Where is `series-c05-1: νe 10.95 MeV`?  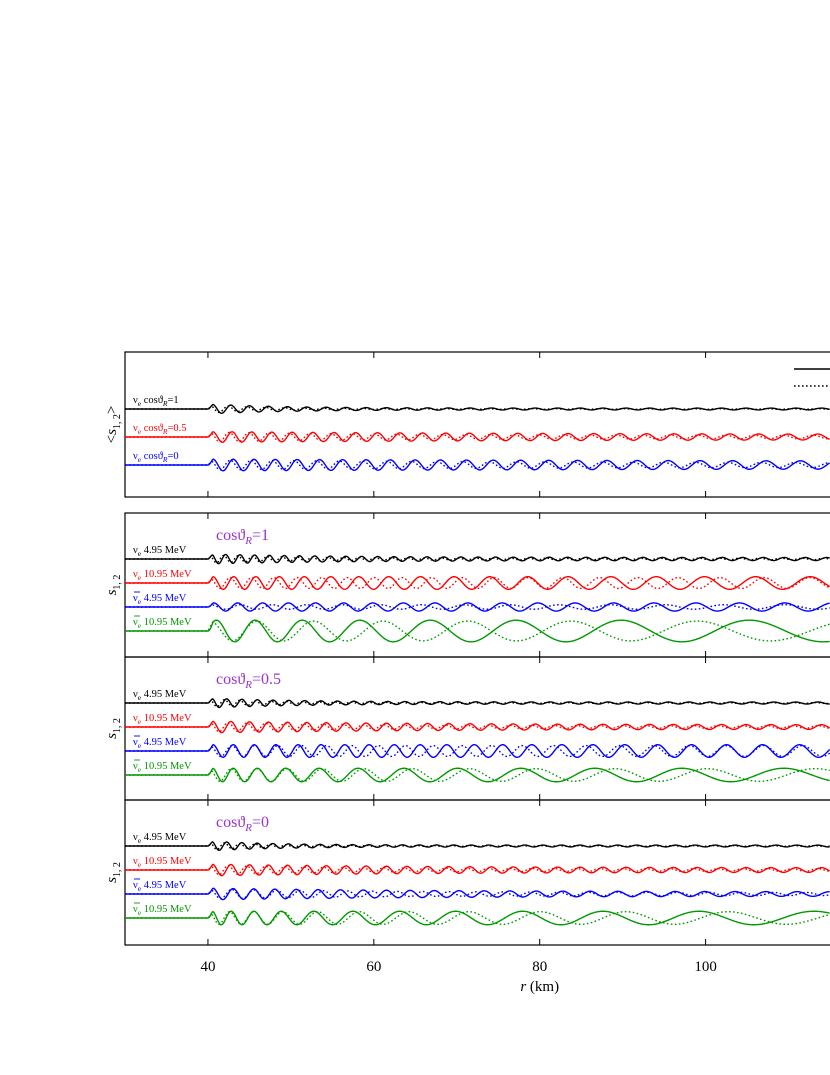 series-c05-1: νe 10.95 MeV is located at coordinates (477, 723).